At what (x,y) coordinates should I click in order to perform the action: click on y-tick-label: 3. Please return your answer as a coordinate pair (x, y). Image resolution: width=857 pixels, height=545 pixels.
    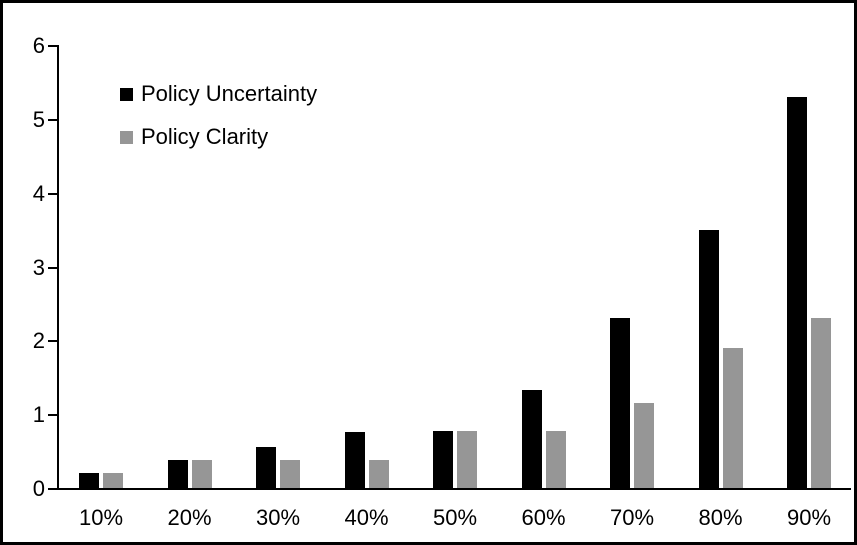
    Looking at the image, I should click on (38, 267).